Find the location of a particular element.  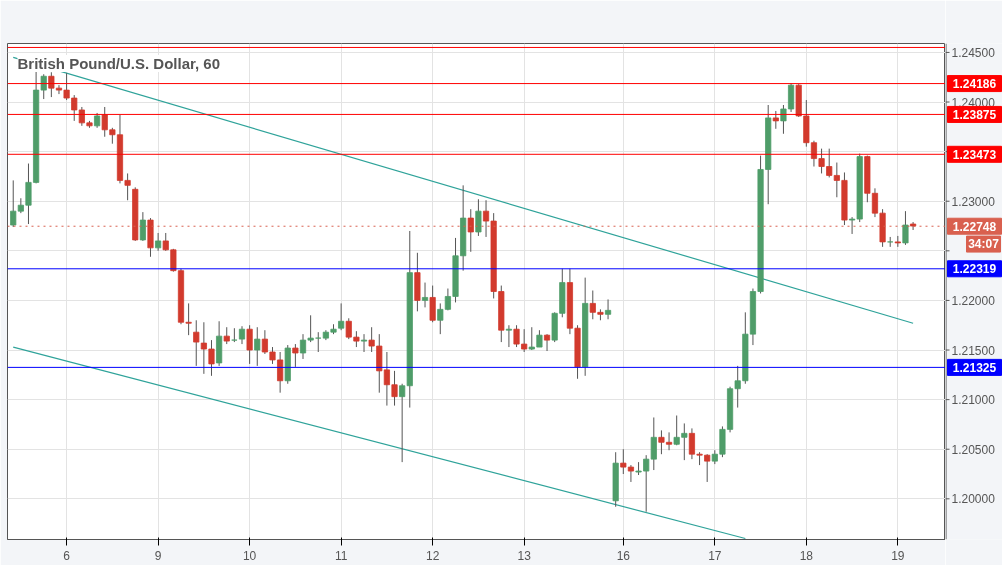

y-tick-label: 1.24000 is located at coordinates (973, 102).